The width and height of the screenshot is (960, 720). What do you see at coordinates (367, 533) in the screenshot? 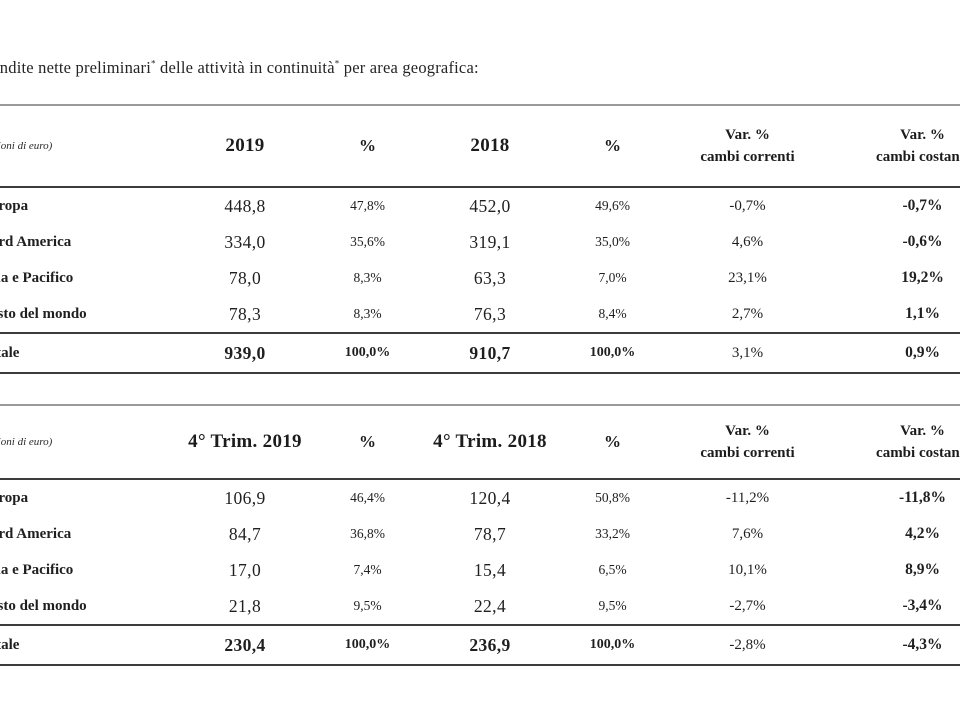
I see `value-current-pct: 36,8%` at bounding box center [367, 533].